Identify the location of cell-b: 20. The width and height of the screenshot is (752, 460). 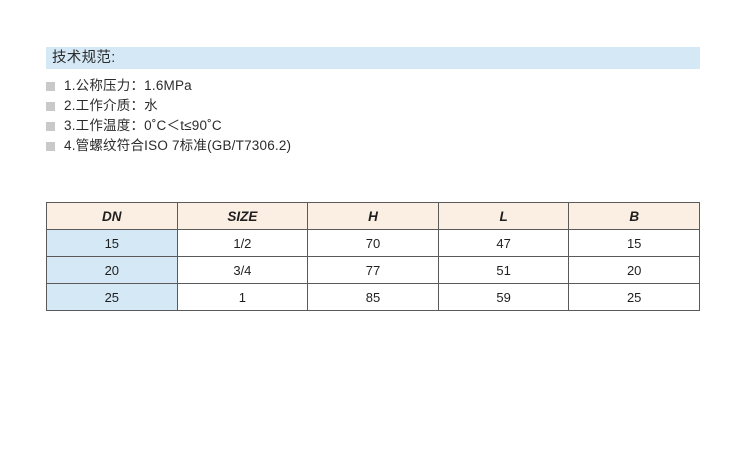
(634, 270).